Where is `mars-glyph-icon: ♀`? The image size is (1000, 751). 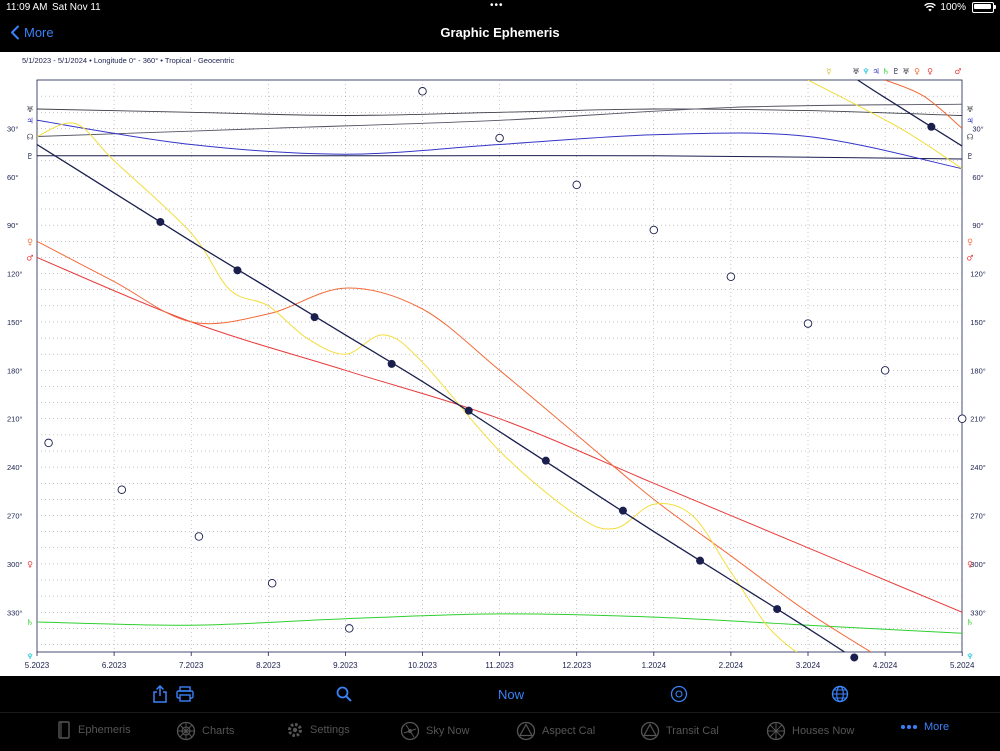 mars-glyph-icon: ♀ is located at coordinates (30, 564).